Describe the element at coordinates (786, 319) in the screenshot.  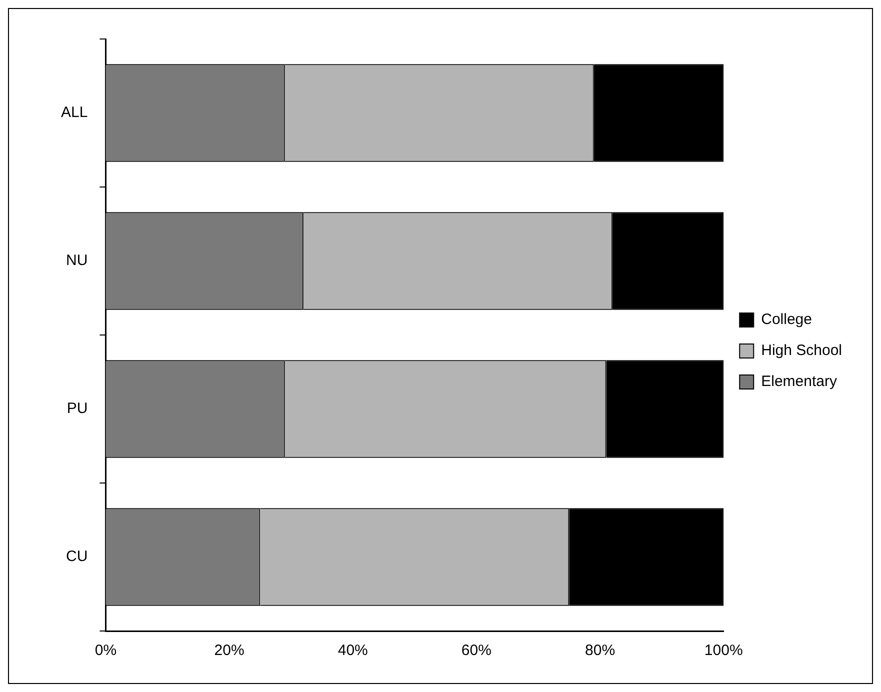
I see `legend-label: College` at that location.